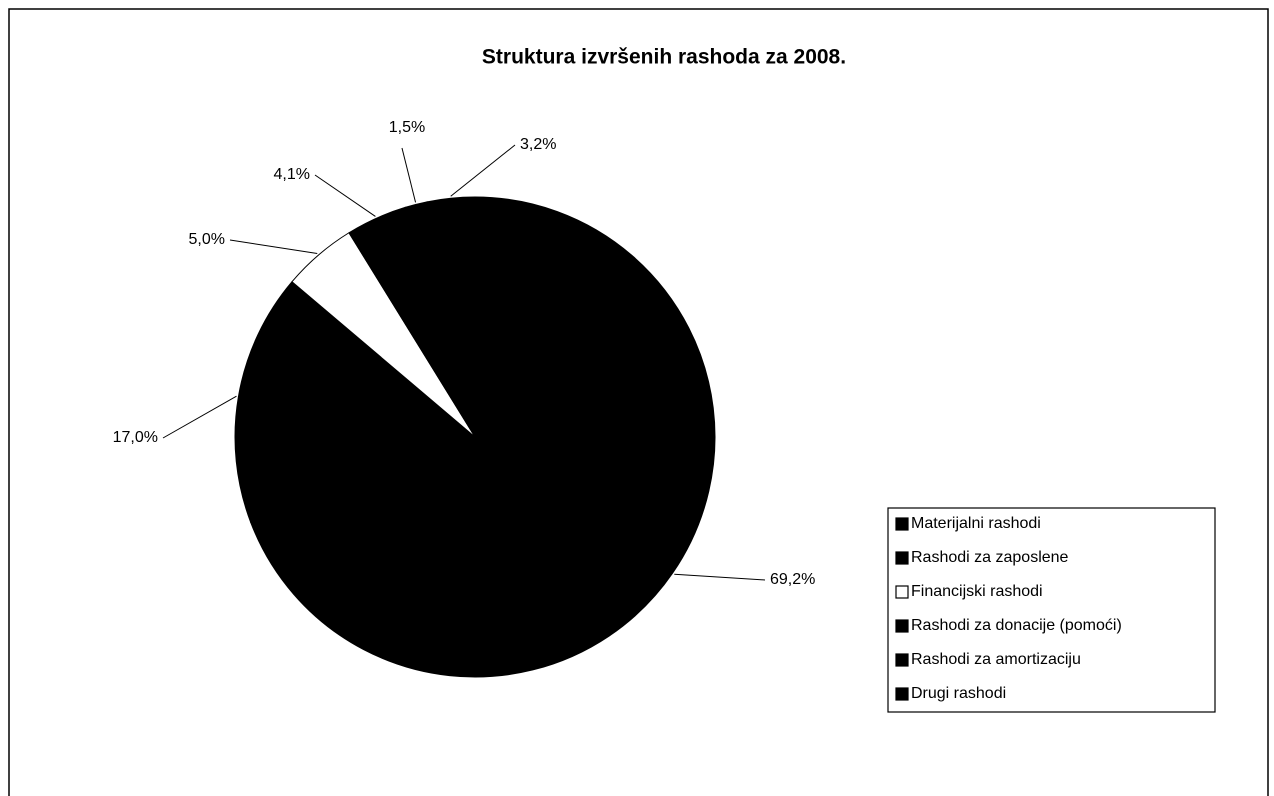  I want to click on legend-label: Rashodi za donacije (pomoći), so click(1016, 625).